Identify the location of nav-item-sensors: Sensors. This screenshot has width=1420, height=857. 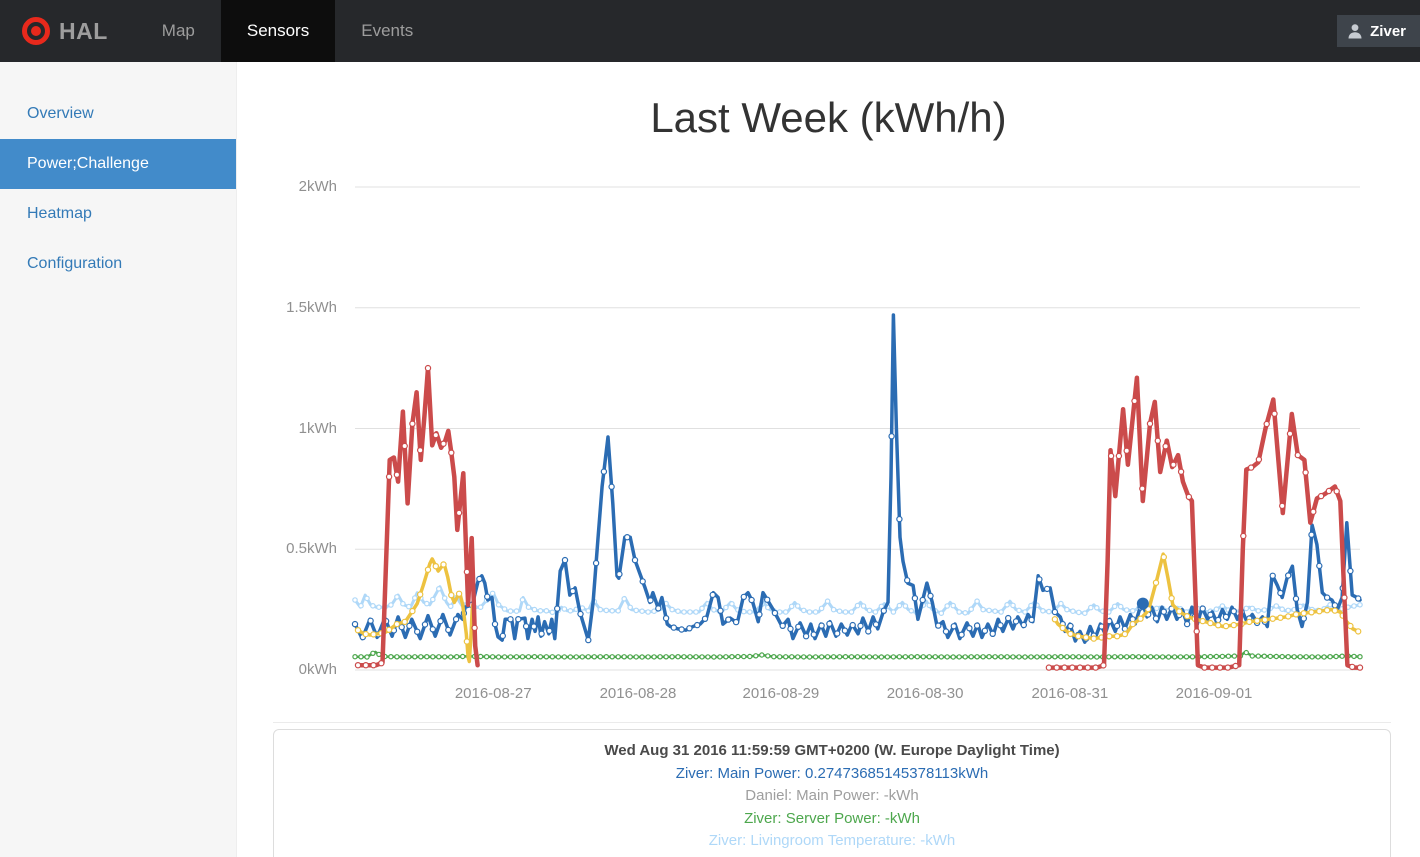
(278, 31).